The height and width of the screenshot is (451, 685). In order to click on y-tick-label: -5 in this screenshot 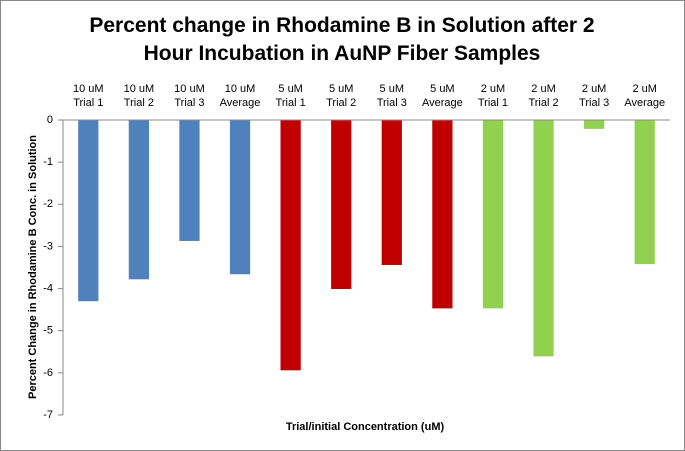, I will do `click(48, 331)`.